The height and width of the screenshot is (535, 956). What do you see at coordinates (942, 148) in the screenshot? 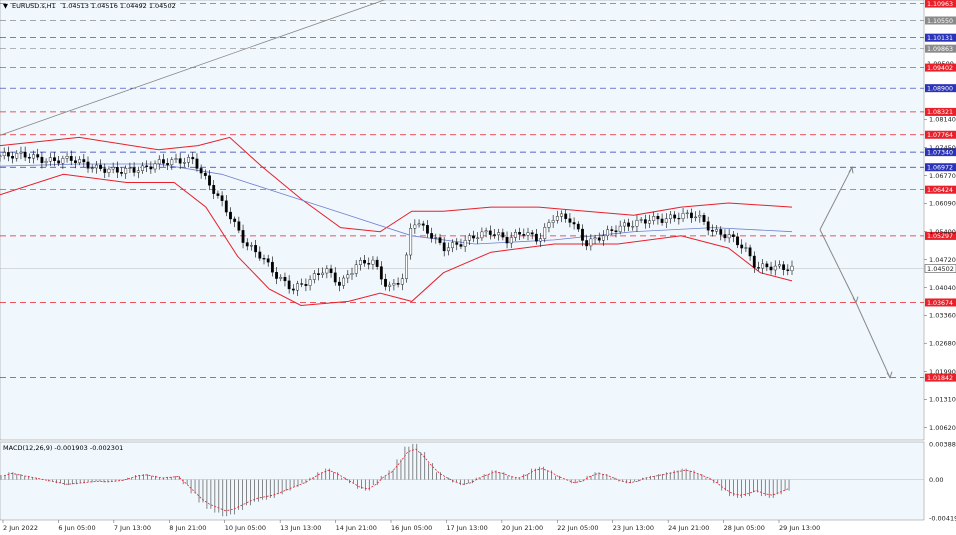
I see `price-tick-label: 1.07450` at bounding box center [942, 148].